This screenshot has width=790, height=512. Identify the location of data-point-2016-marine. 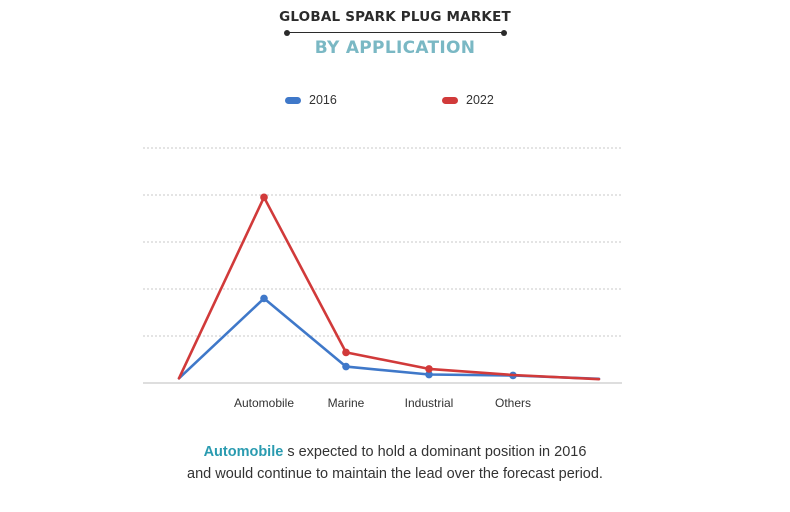
(346, 366).